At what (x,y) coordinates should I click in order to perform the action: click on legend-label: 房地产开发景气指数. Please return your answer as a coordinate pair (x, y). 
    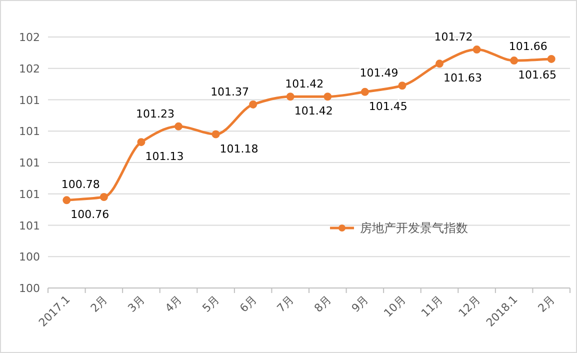
    Looking at the image, I should click on (414, 228).